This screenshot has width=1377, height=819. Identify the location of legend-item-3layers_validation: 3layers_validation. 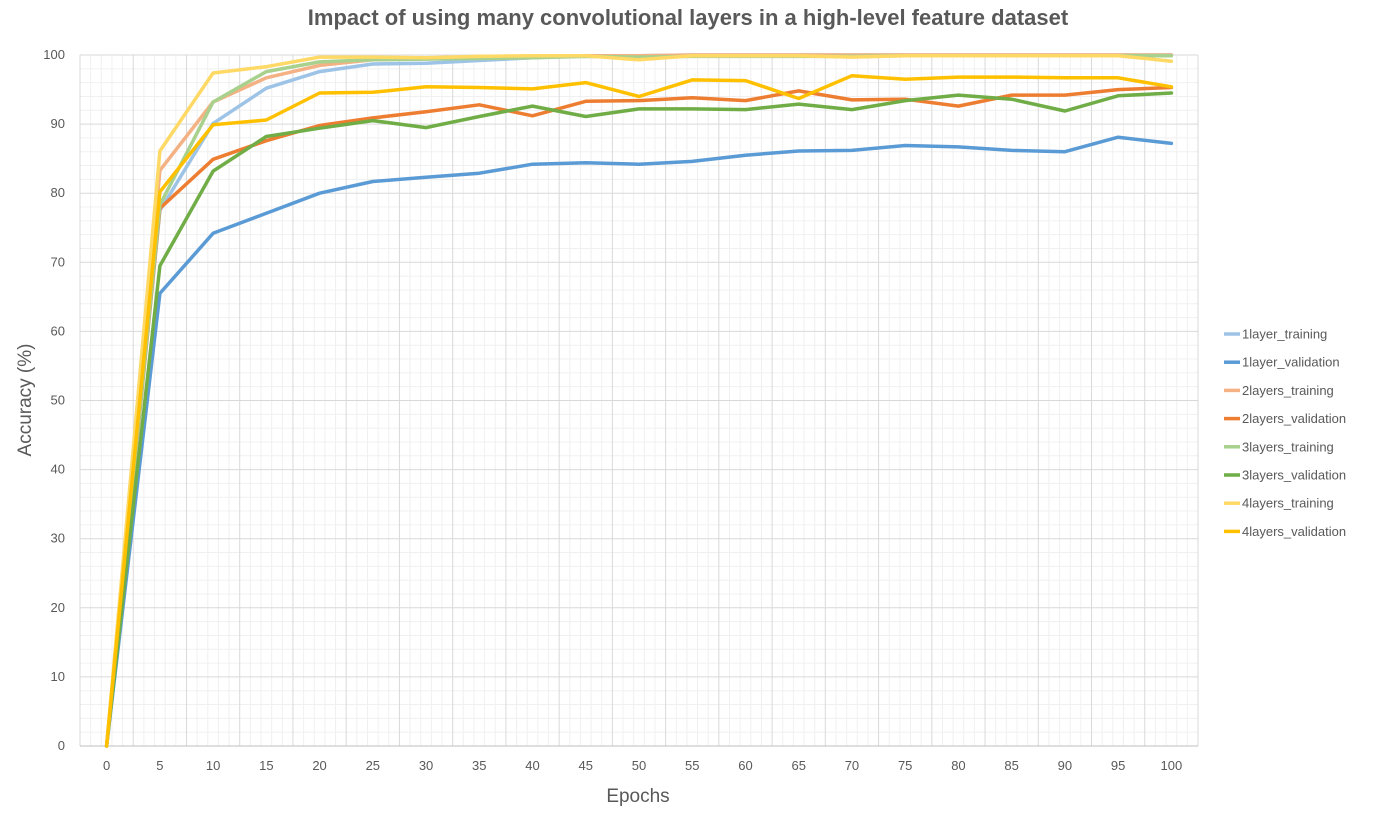
(1285, 475).